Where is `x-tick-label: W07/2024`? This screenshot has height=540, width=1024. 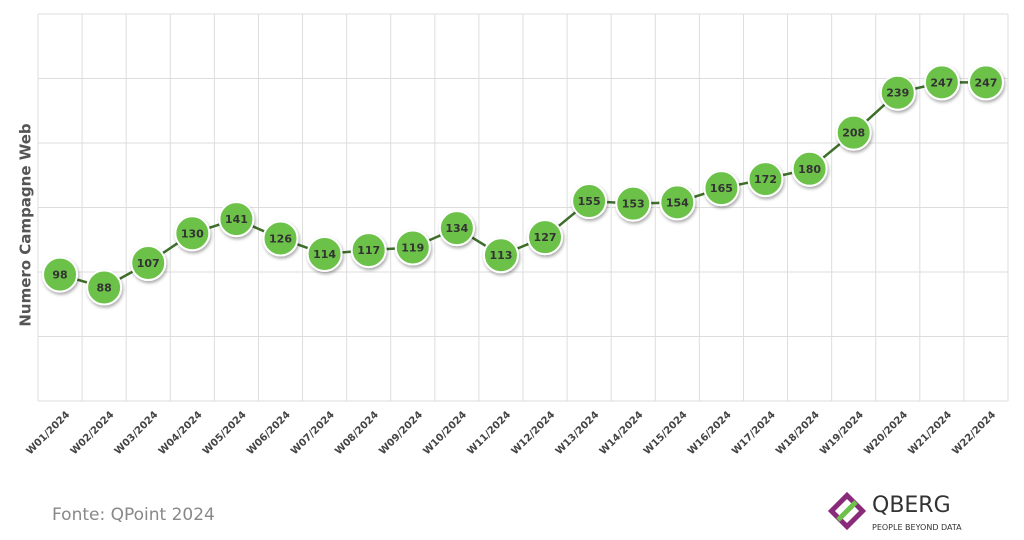 x-tick-label: W07/2024 is located at coordinates (313, 433).